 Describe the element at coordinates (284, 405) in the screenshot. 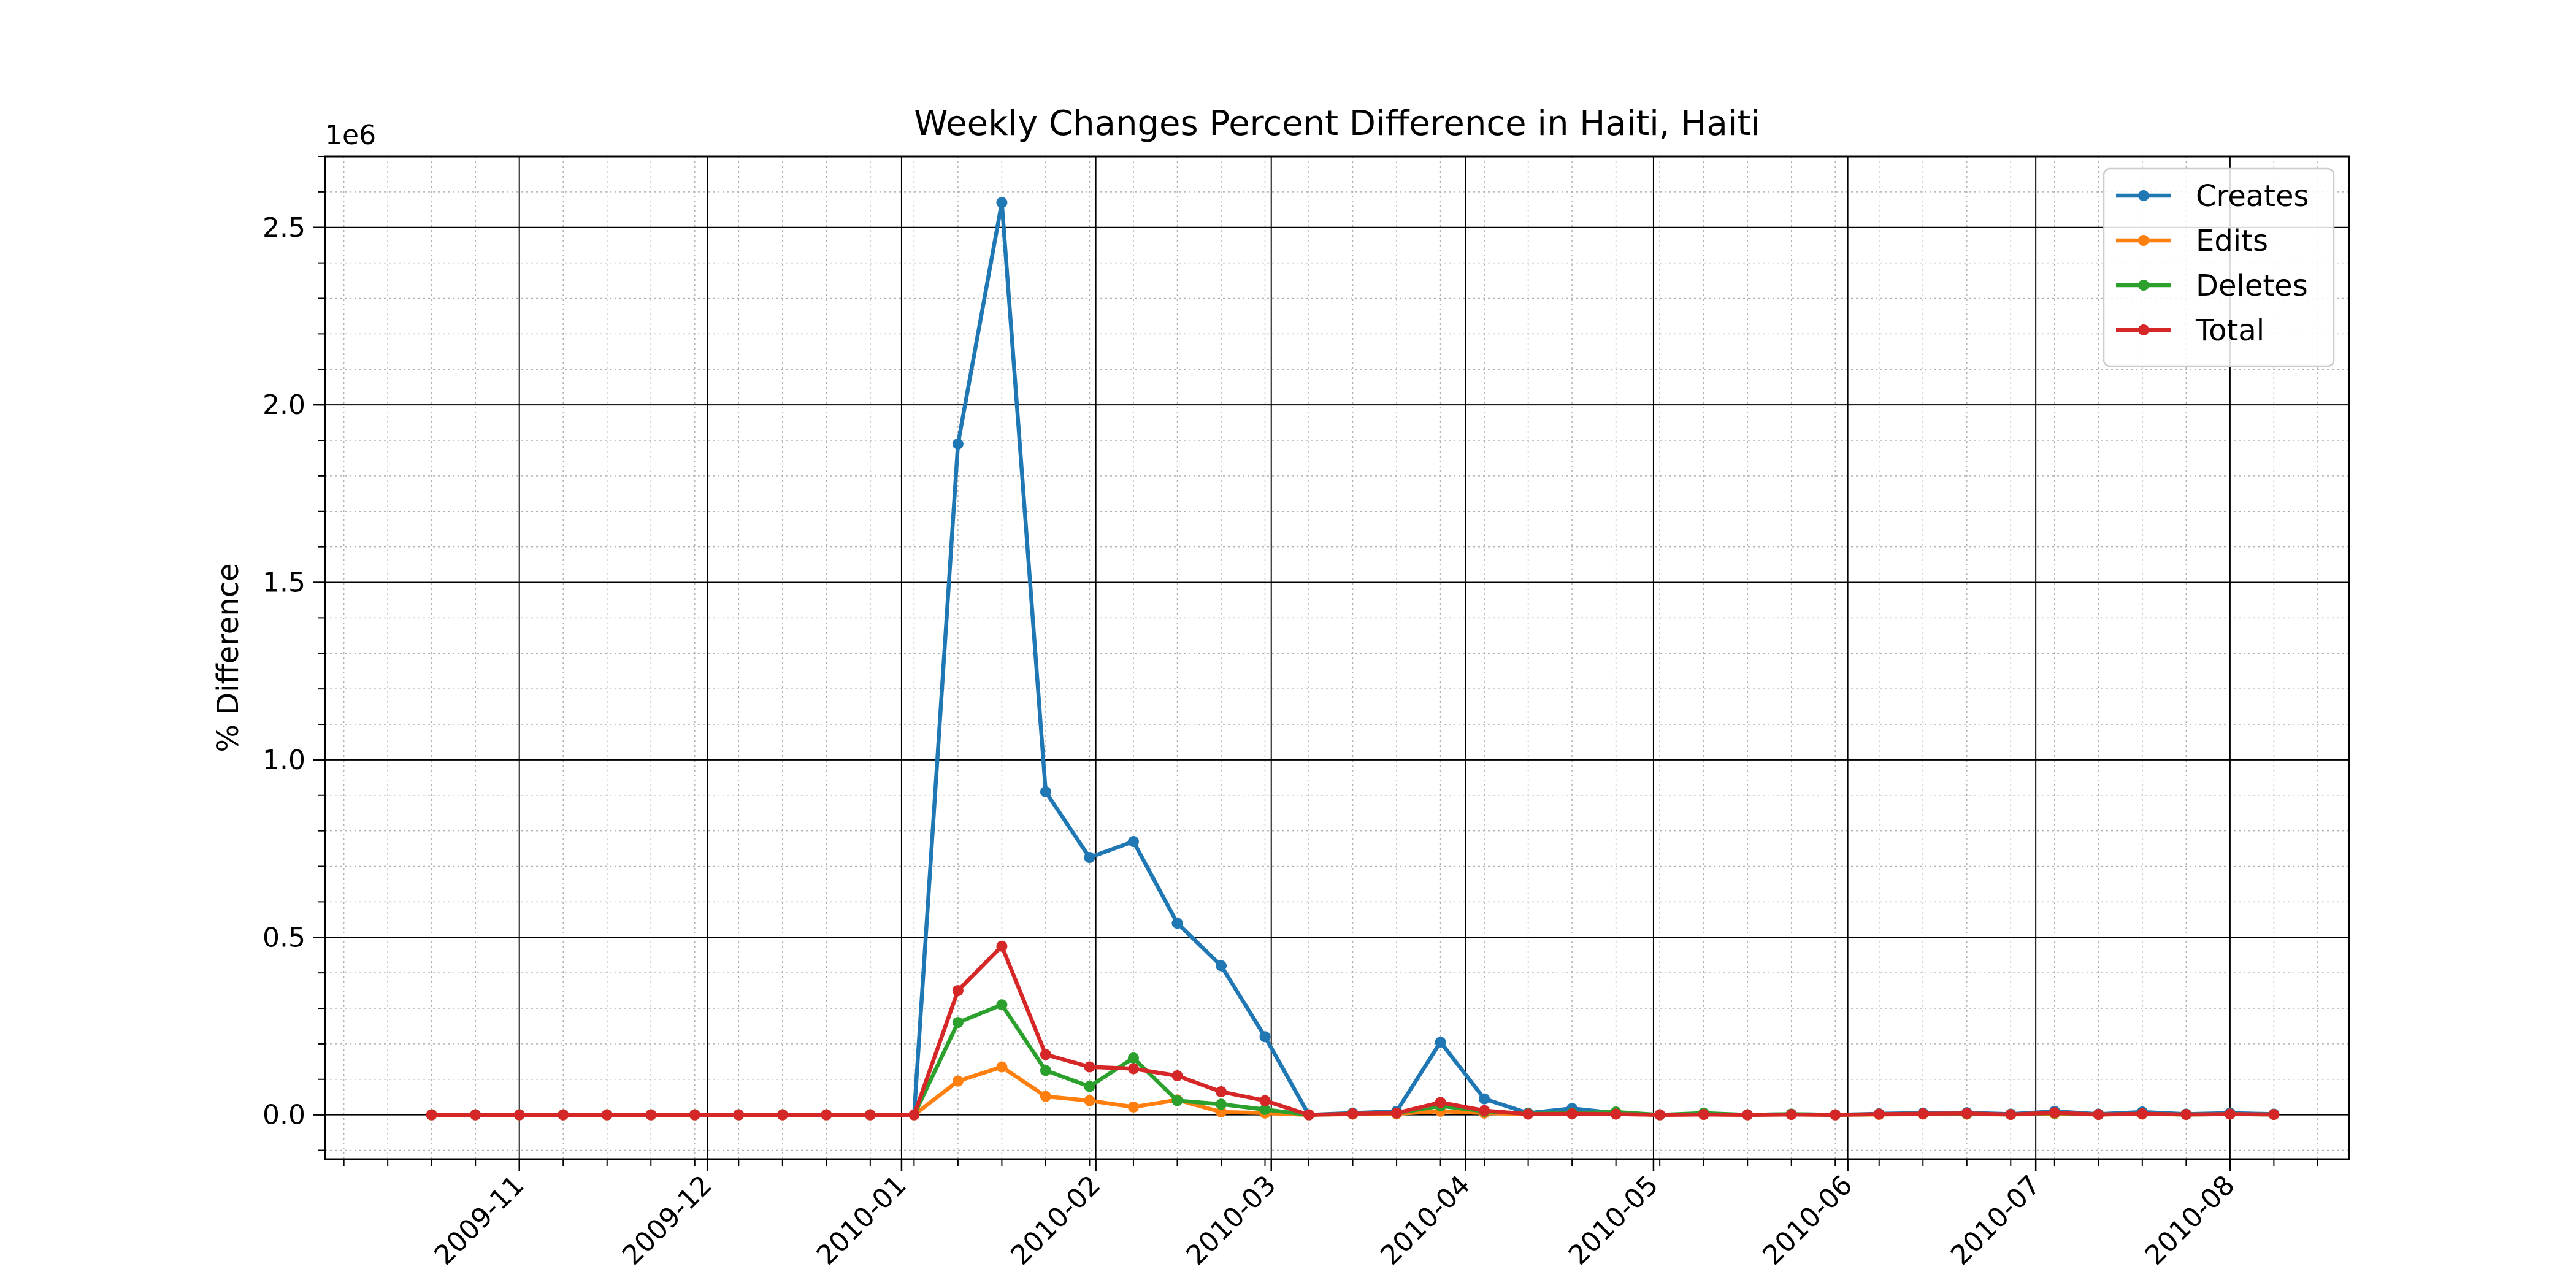

I see `y-tick-label: 2.0` at that location.